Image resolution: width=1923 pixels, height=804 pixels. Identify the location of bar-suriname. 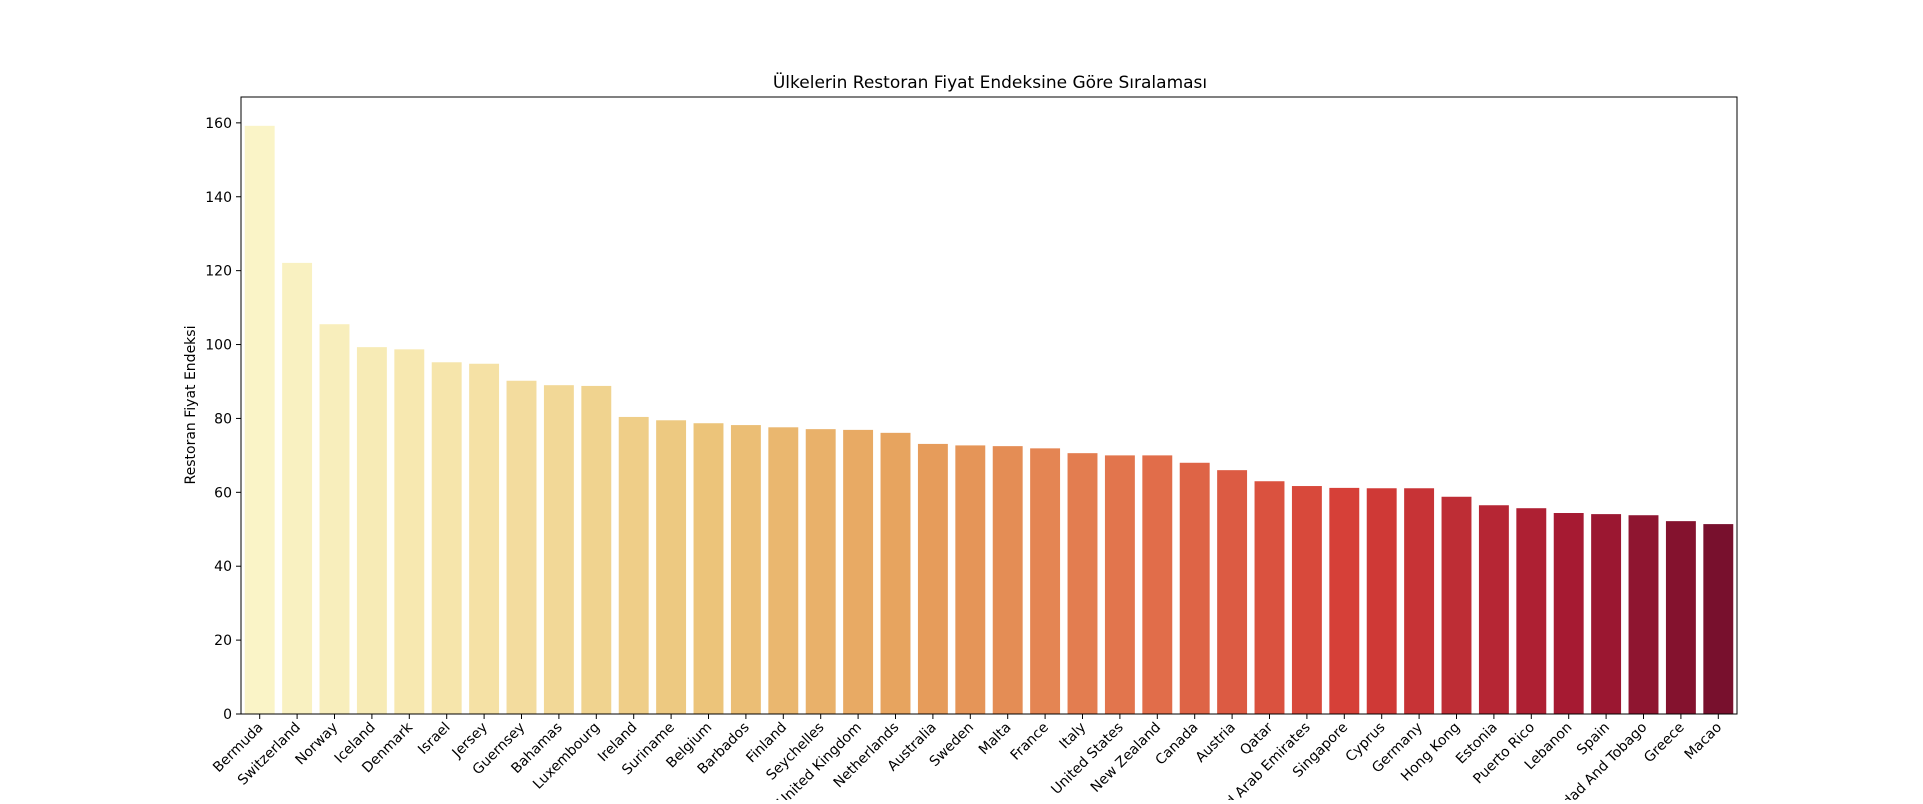
(671, 567).